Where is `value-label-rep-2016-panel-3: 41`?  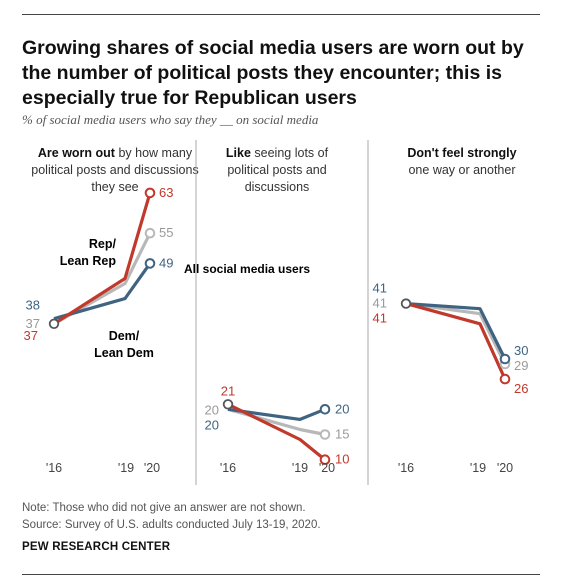 value-label-rep-2016-panel-3: 41 is located at coordinates (380, 318).